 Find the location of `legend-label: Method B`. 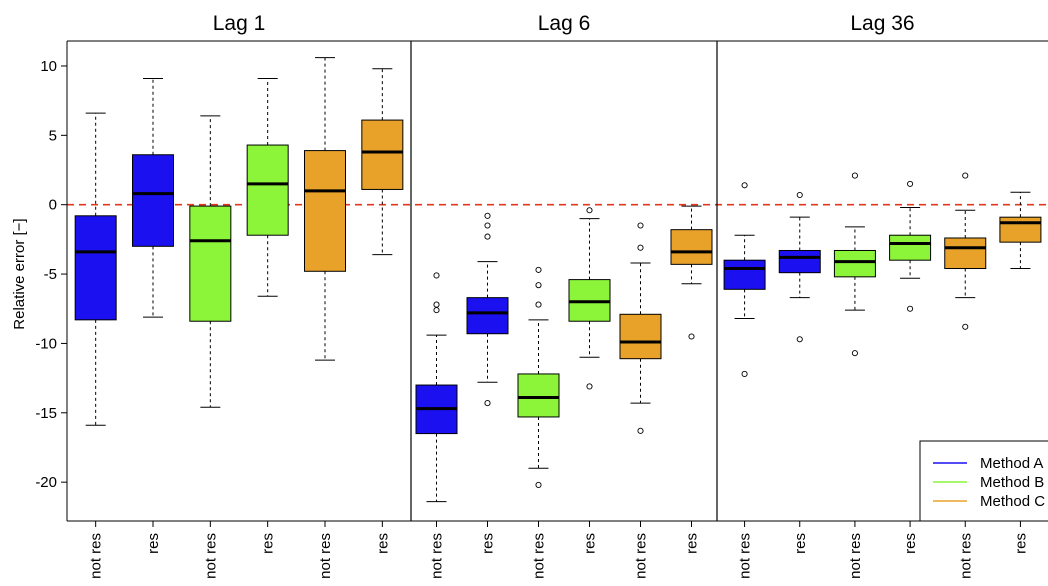

legend-label: Method B is located at coordinates (1012, 482).